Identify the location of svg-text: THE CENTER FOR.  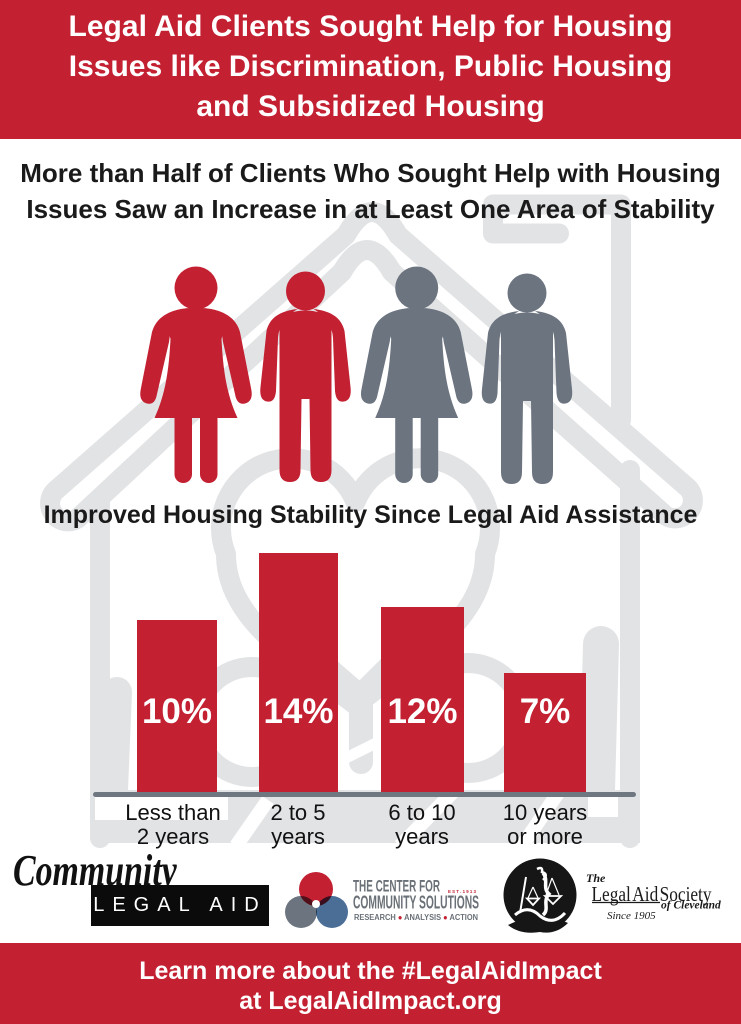
(396, 886).